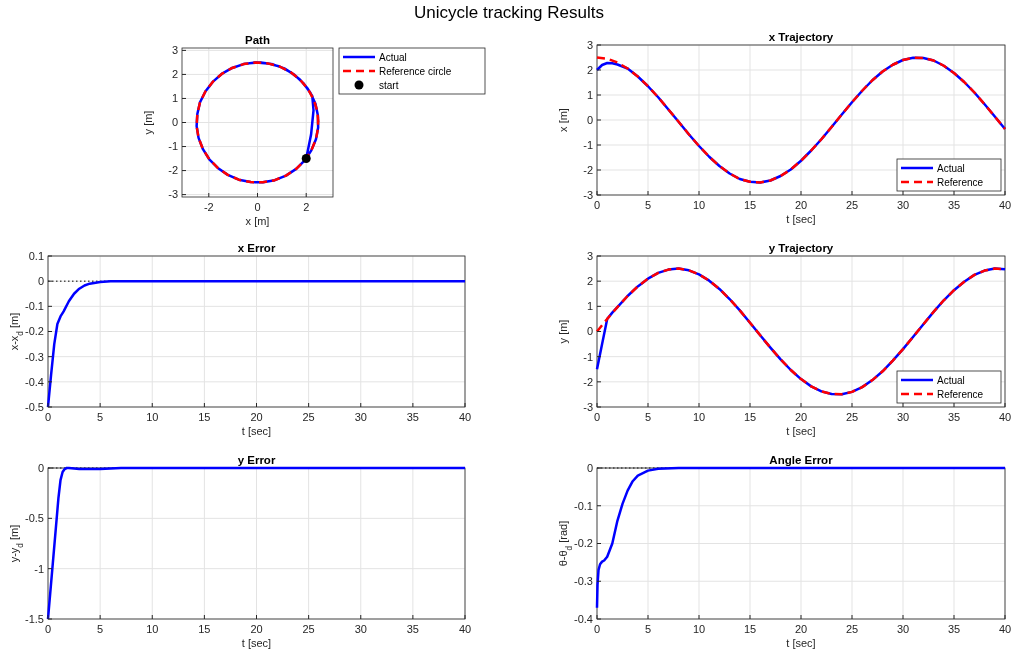 The height and width of the screenshot is (656, 1019). I want to click on text: Unicycle tracking Results, so click(509, 12).